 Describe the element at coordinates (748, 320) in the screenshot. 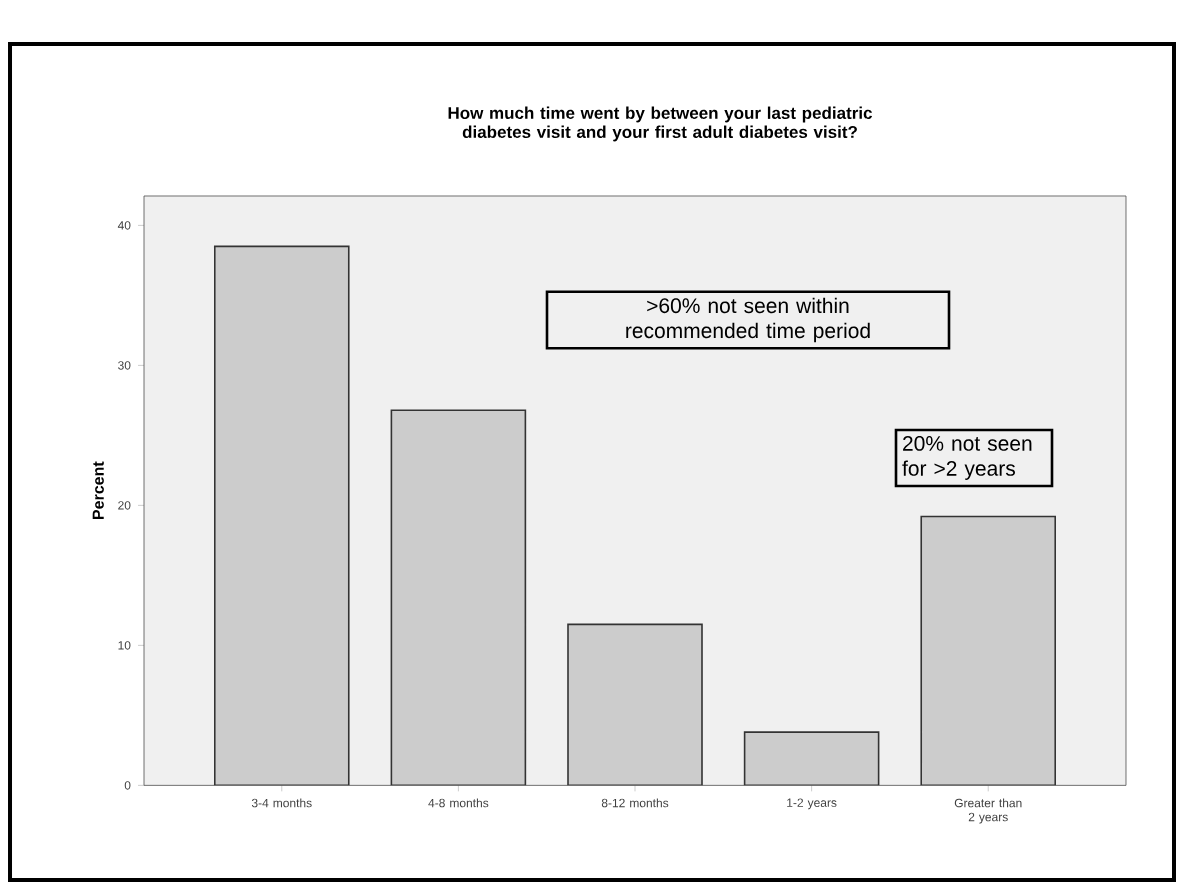

I see `annotation: >60% not seen within recommended time period` at that location.